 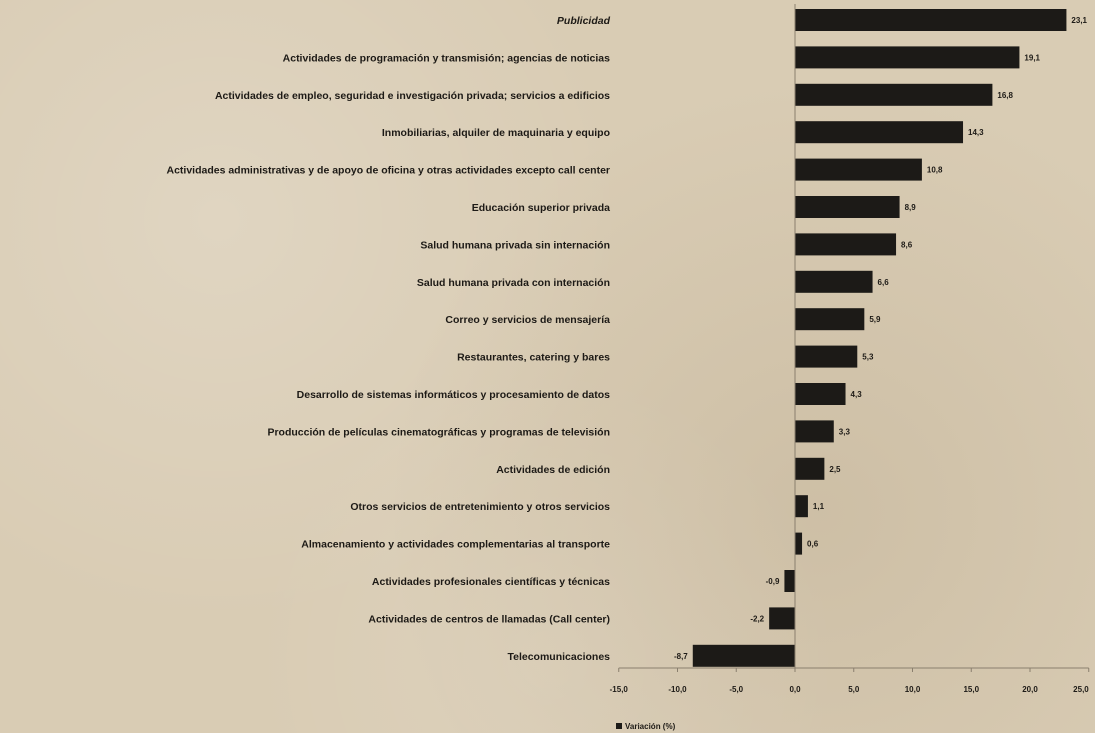 I want to click on value-label: -2,2, so click(x=757, y=618).